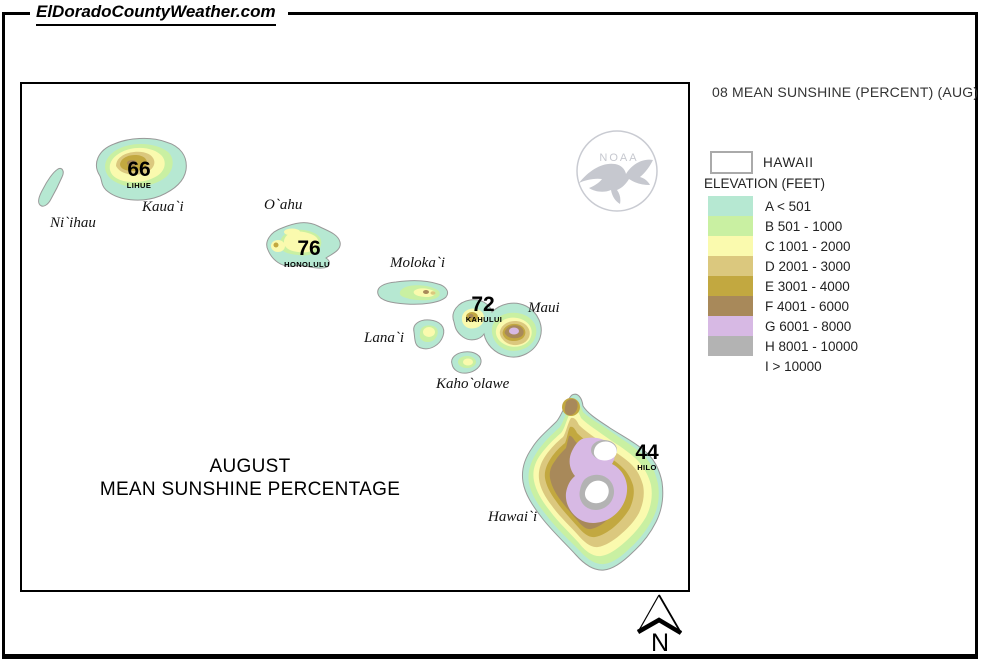 This screenshot has height=662, width=981. What do you see at coordinates (845, 92) in the screenshot?
I see `panel-heading: 08 MEAN SUNSHINE (PERCENT) (AUG)` at bounding box center [845, 92].